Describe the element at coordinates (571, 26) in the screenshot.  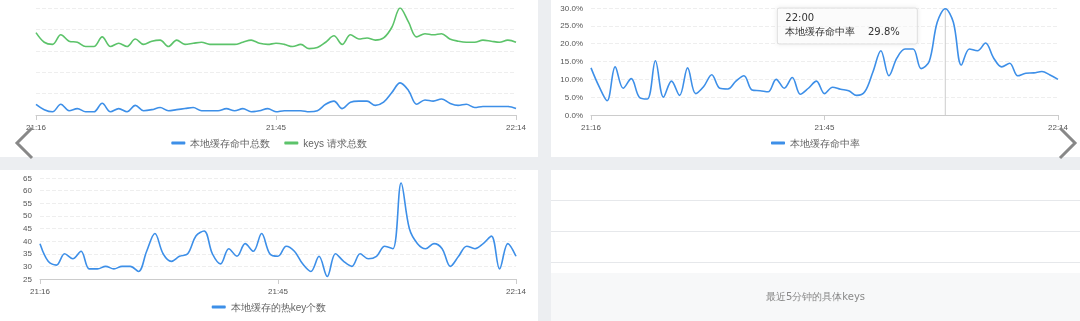
I see `y-tick-label: 25.0%` at that location.